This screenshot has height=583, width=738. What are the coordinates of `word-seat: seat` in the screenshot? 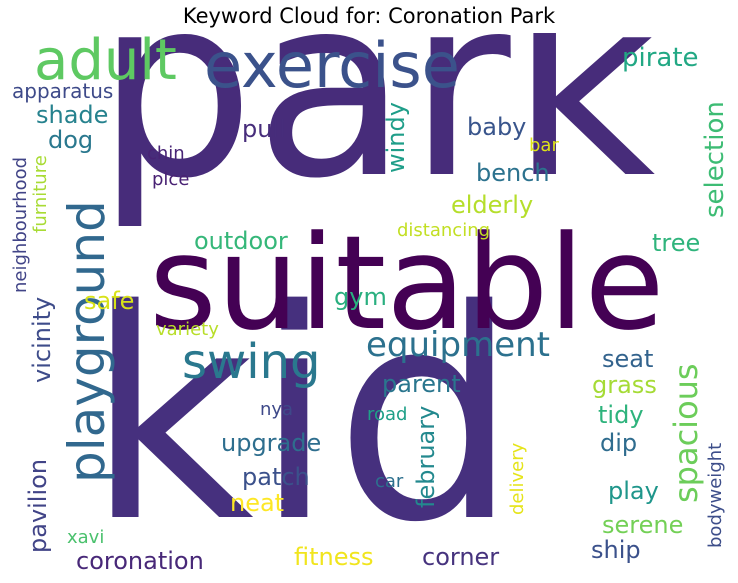 It's located at (628, 359).